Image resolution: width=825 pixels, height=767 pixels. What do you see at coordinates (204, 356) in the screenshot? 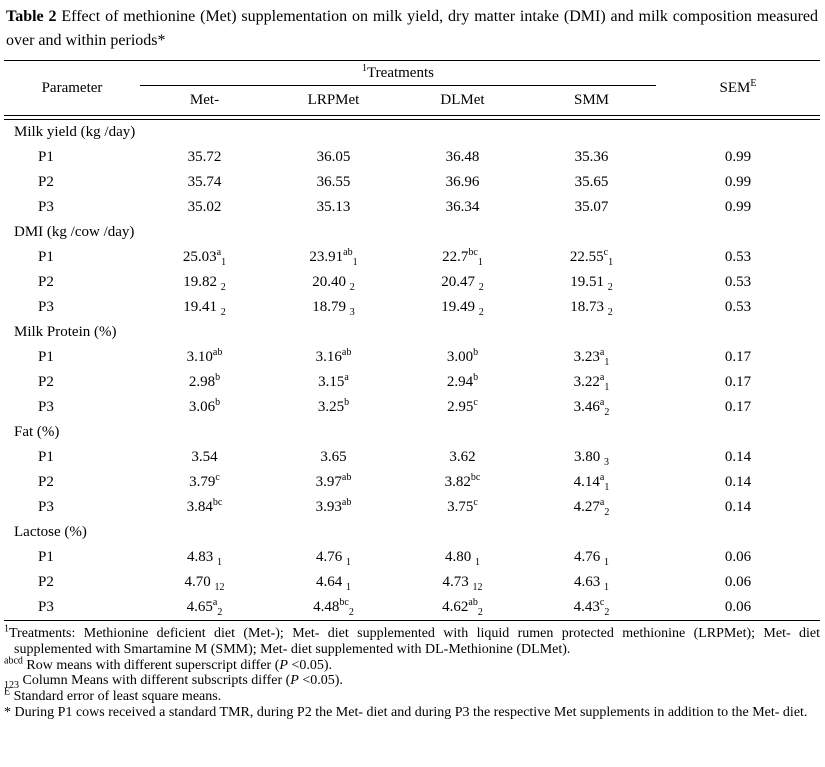
I see `table-cell: 3.10ab` at bounding box center [204, 356].